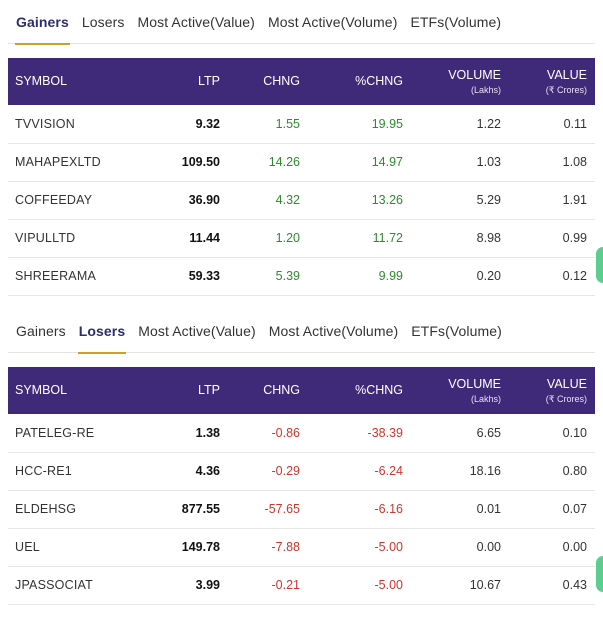 This screenshot has height=618, width=603. I want to click on cell-symbol: MAHAPEXLTD, so click(58, 162).